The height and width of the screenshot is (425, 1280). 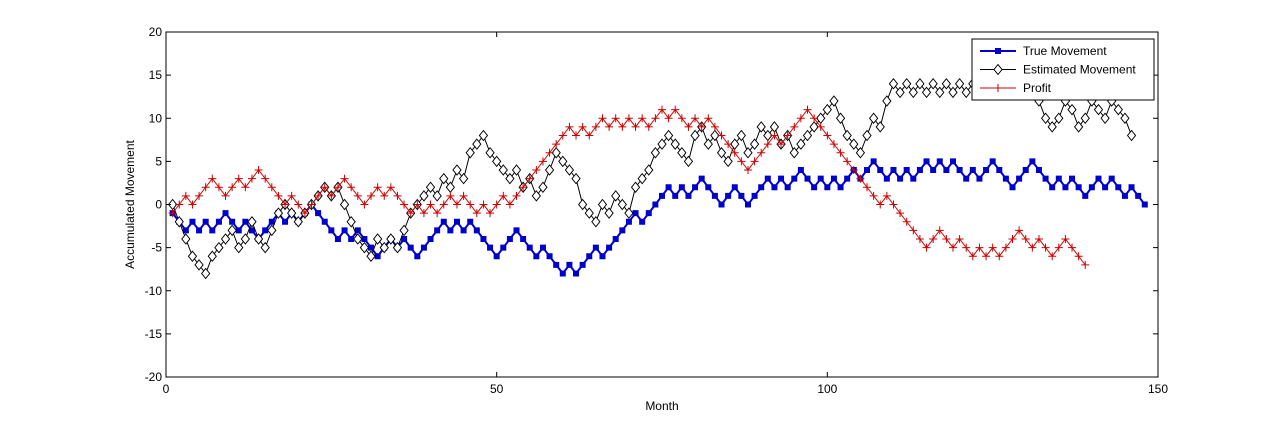 I want to click on y-axis-label: Accumulated Movement, so click(x=130, y=203).